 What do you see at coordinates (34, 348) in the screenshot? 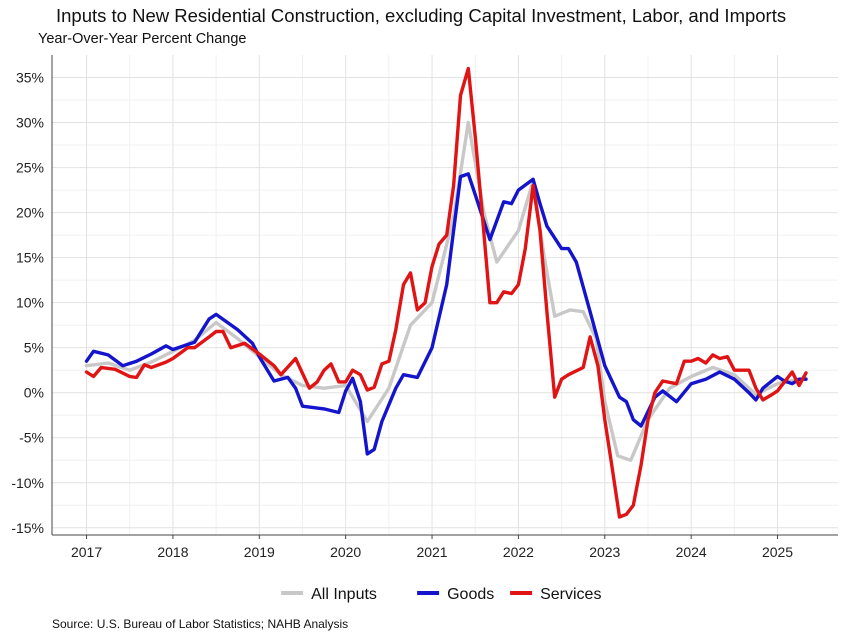
I see `y-tick-label: 5%` at bounding box center [34, 348].